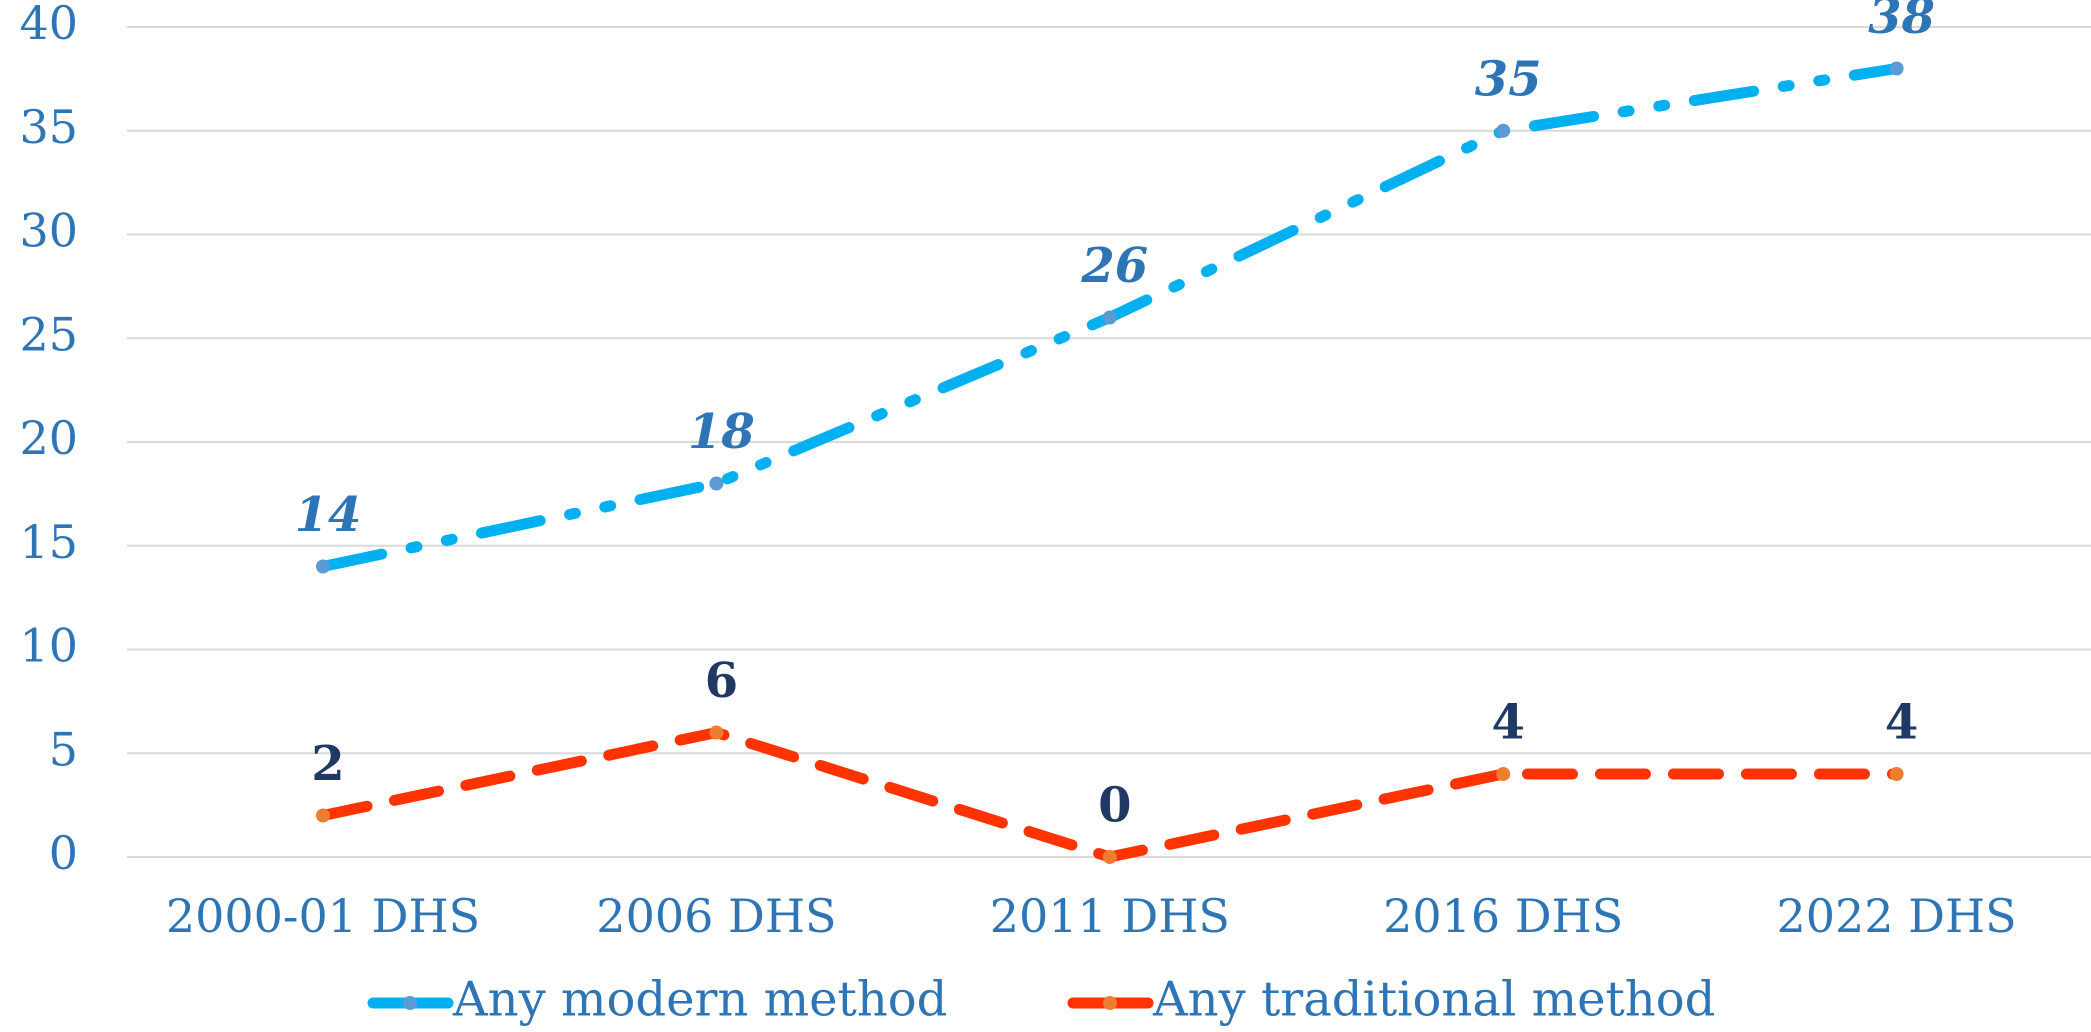 This screenshot has width=2091, height=1032. I want to click on y-tick-label: 40, so click(48, 25).